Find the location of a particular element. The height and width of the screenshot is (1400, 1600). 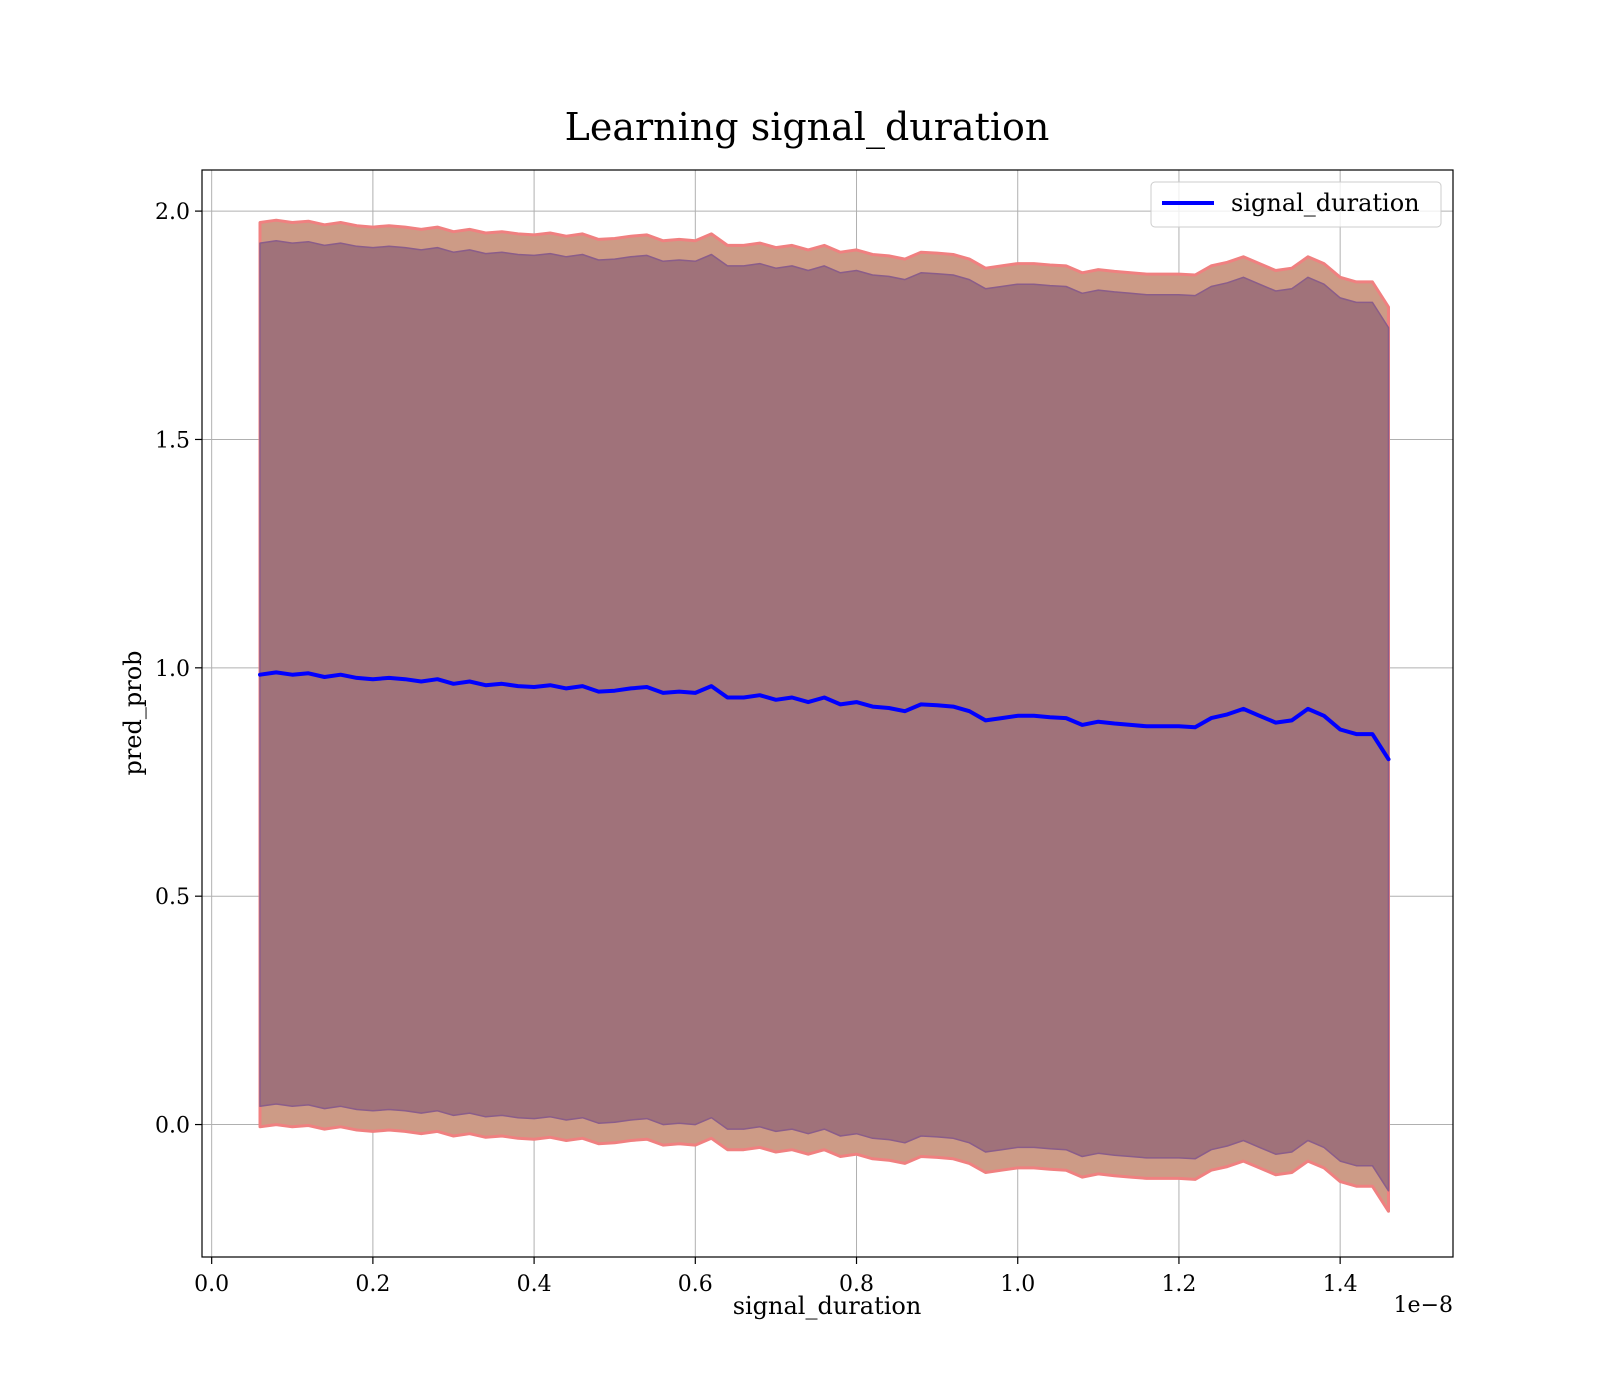

y-tick-label: 1.0 is located at coordinates (172, 669).